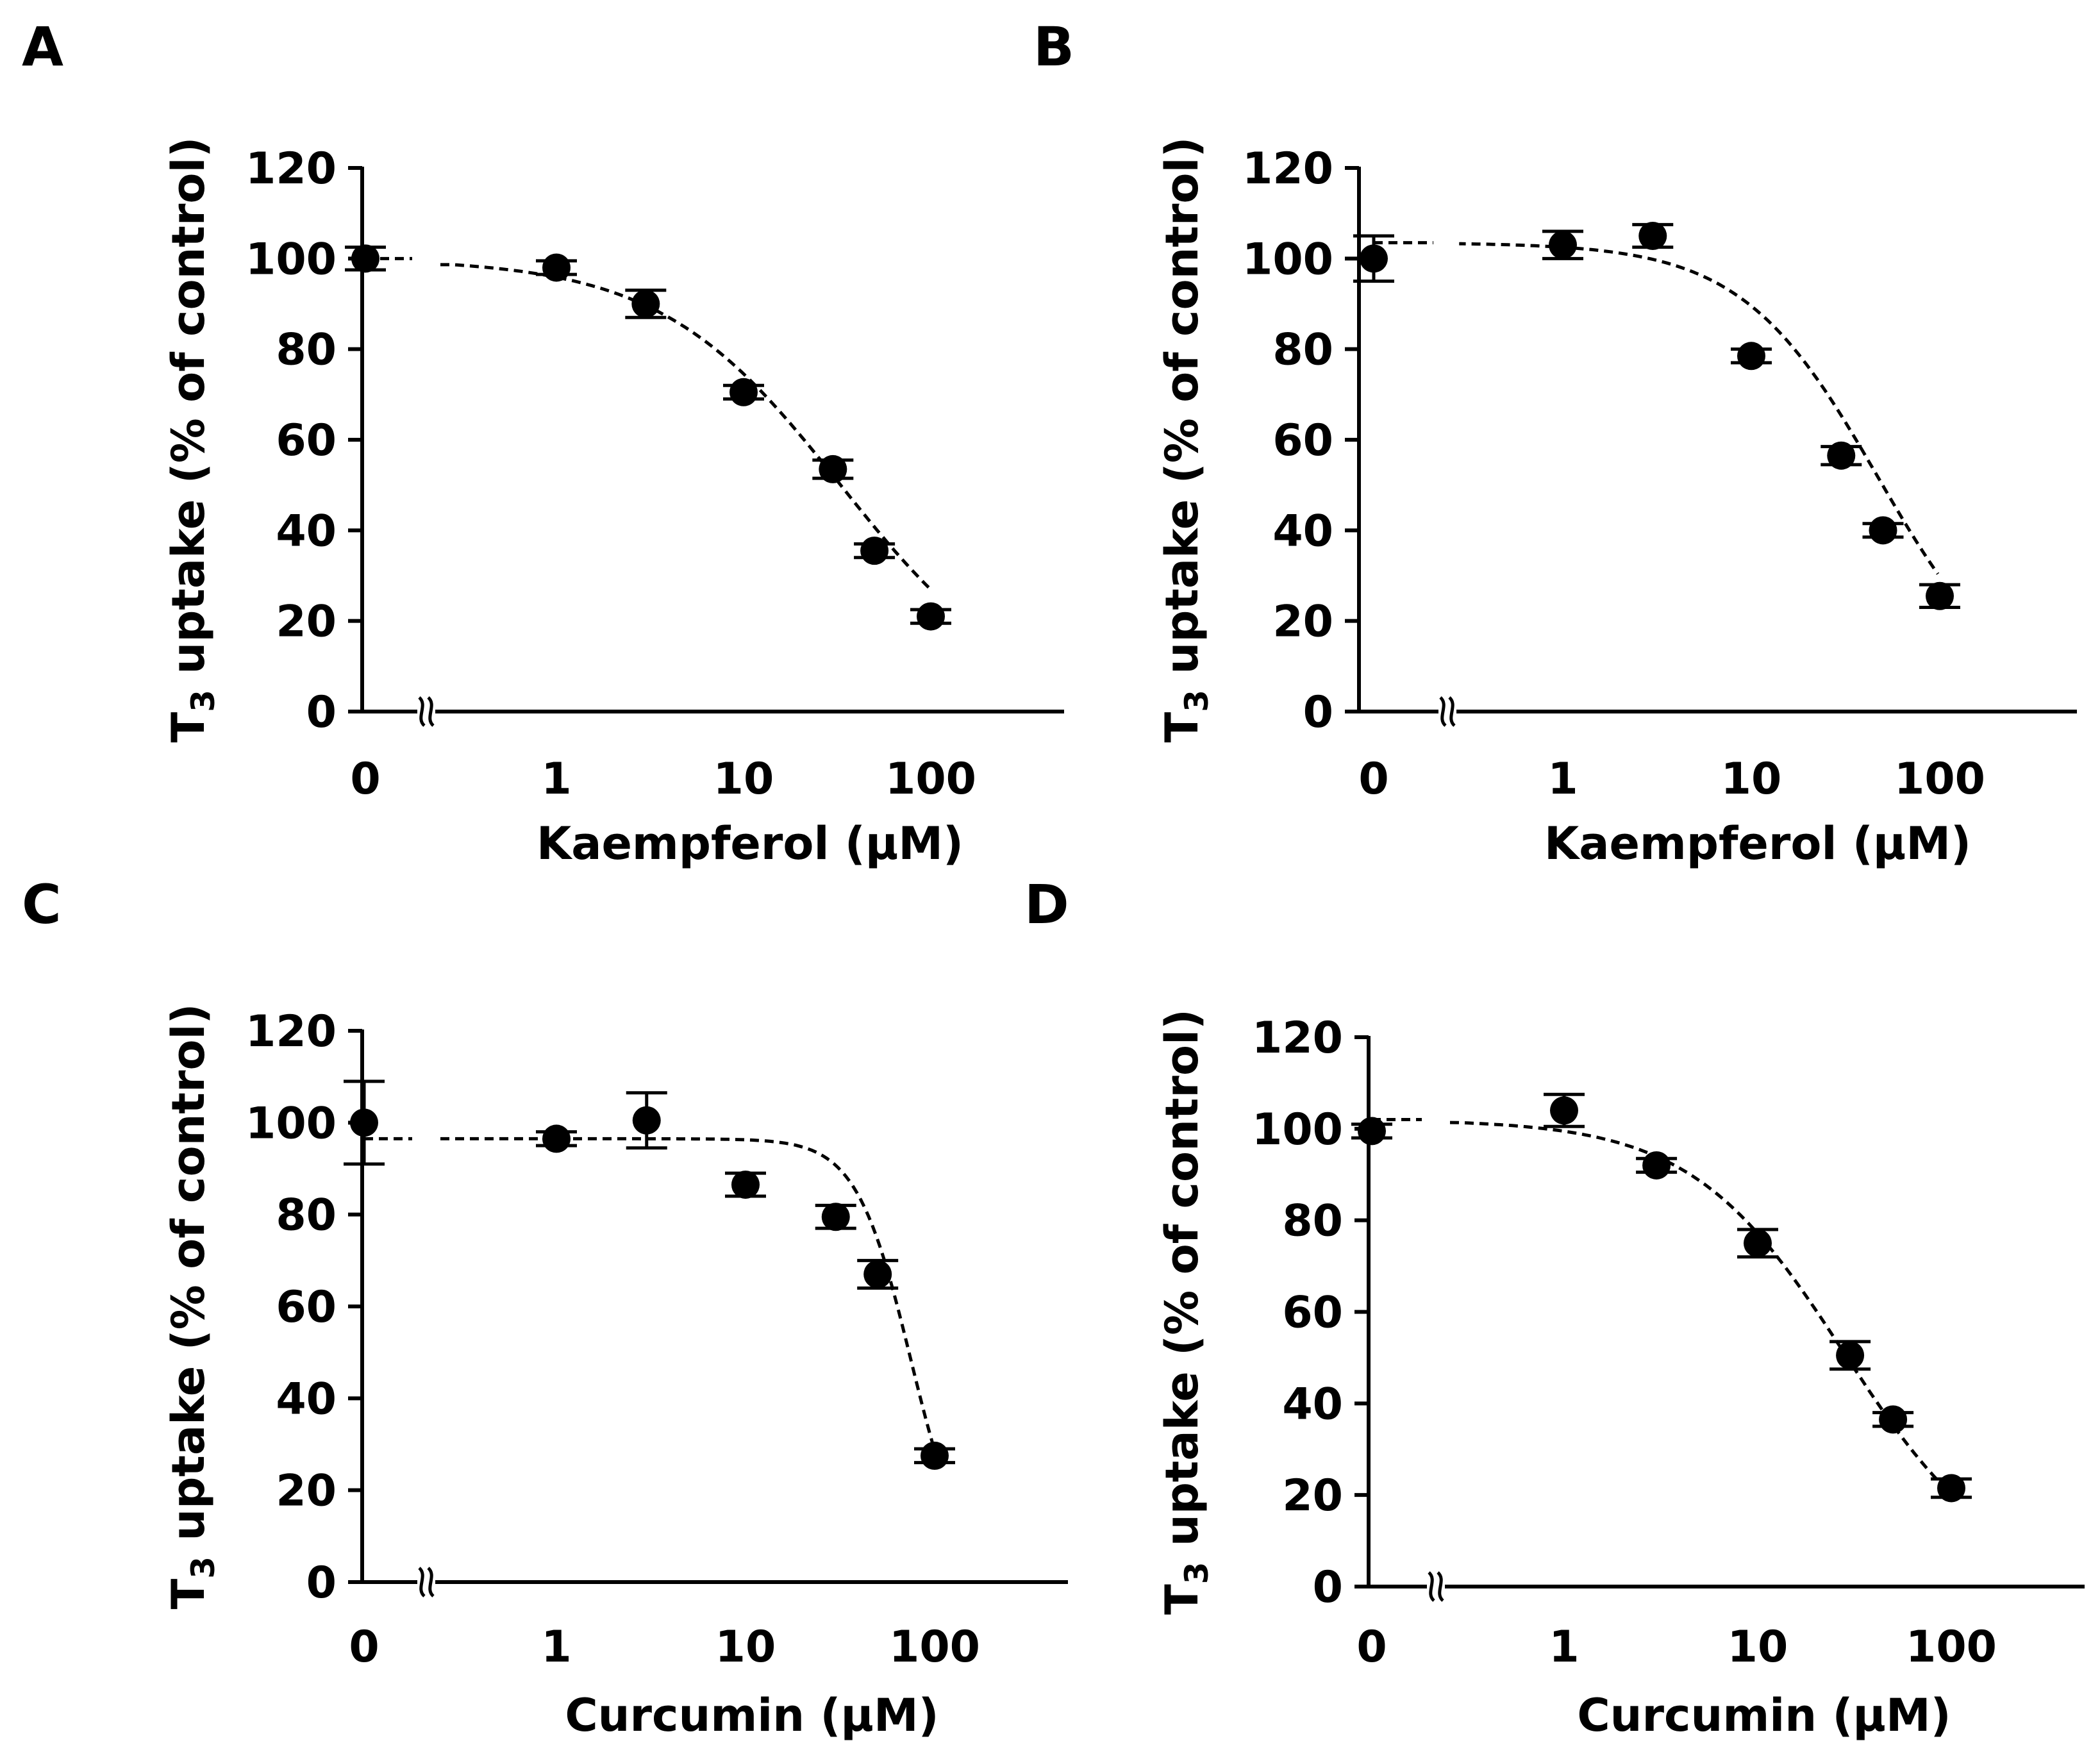 Image resolution: width=2100 pixels, height=1759 pixels. I want to click on panel-label: C, so click(42, 904).